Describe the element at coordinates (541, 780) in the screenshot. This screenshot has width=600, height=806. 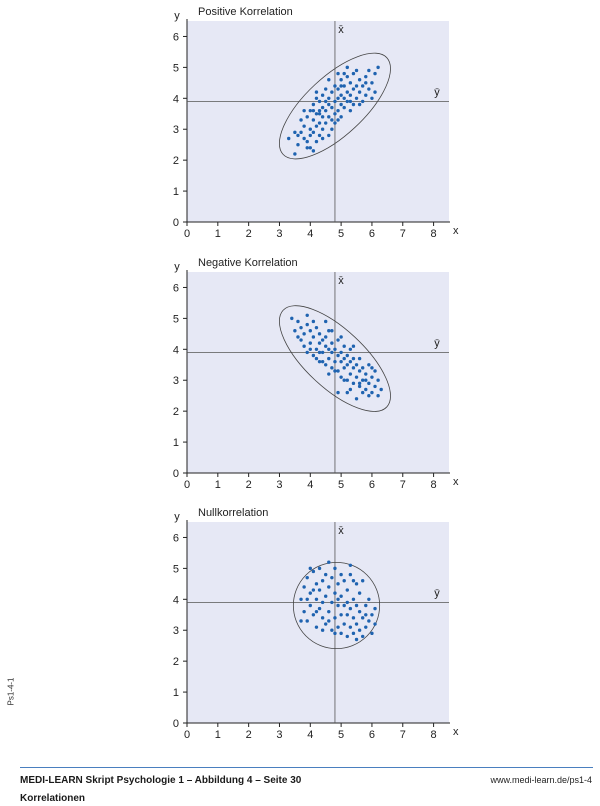
I see `footer-url-link: www.medi-learn.de/ps1-4` at that location.